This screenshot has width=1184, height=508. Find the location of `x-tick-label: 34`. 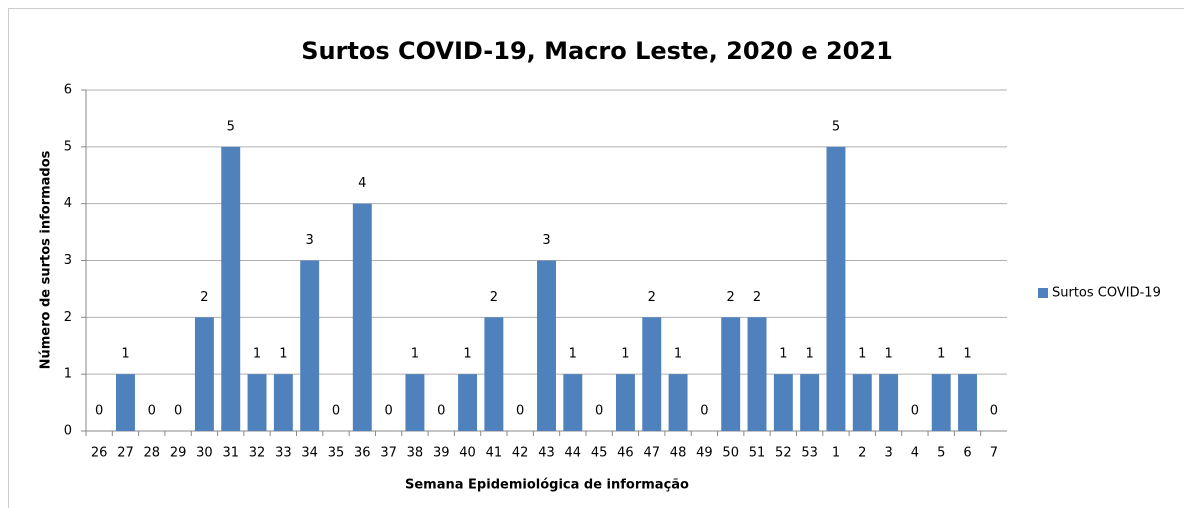

x-tick-label: 34 is located at coordinates (309, 453).